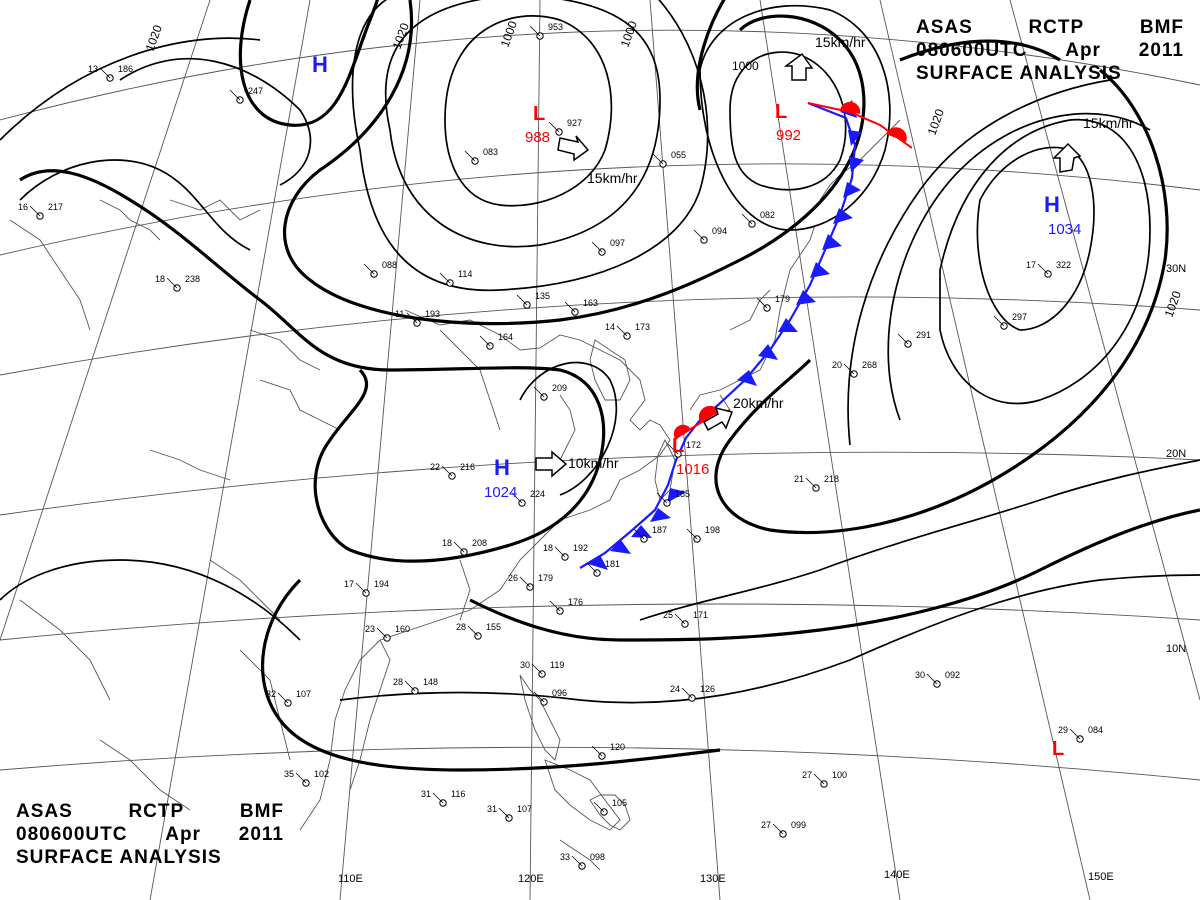 The width and height of the screenshot is (1200, 900). What do you see at coordinates (320, 64) in the screenshot?
I see `high-center-marker: H` at bounding box center [320, 64].